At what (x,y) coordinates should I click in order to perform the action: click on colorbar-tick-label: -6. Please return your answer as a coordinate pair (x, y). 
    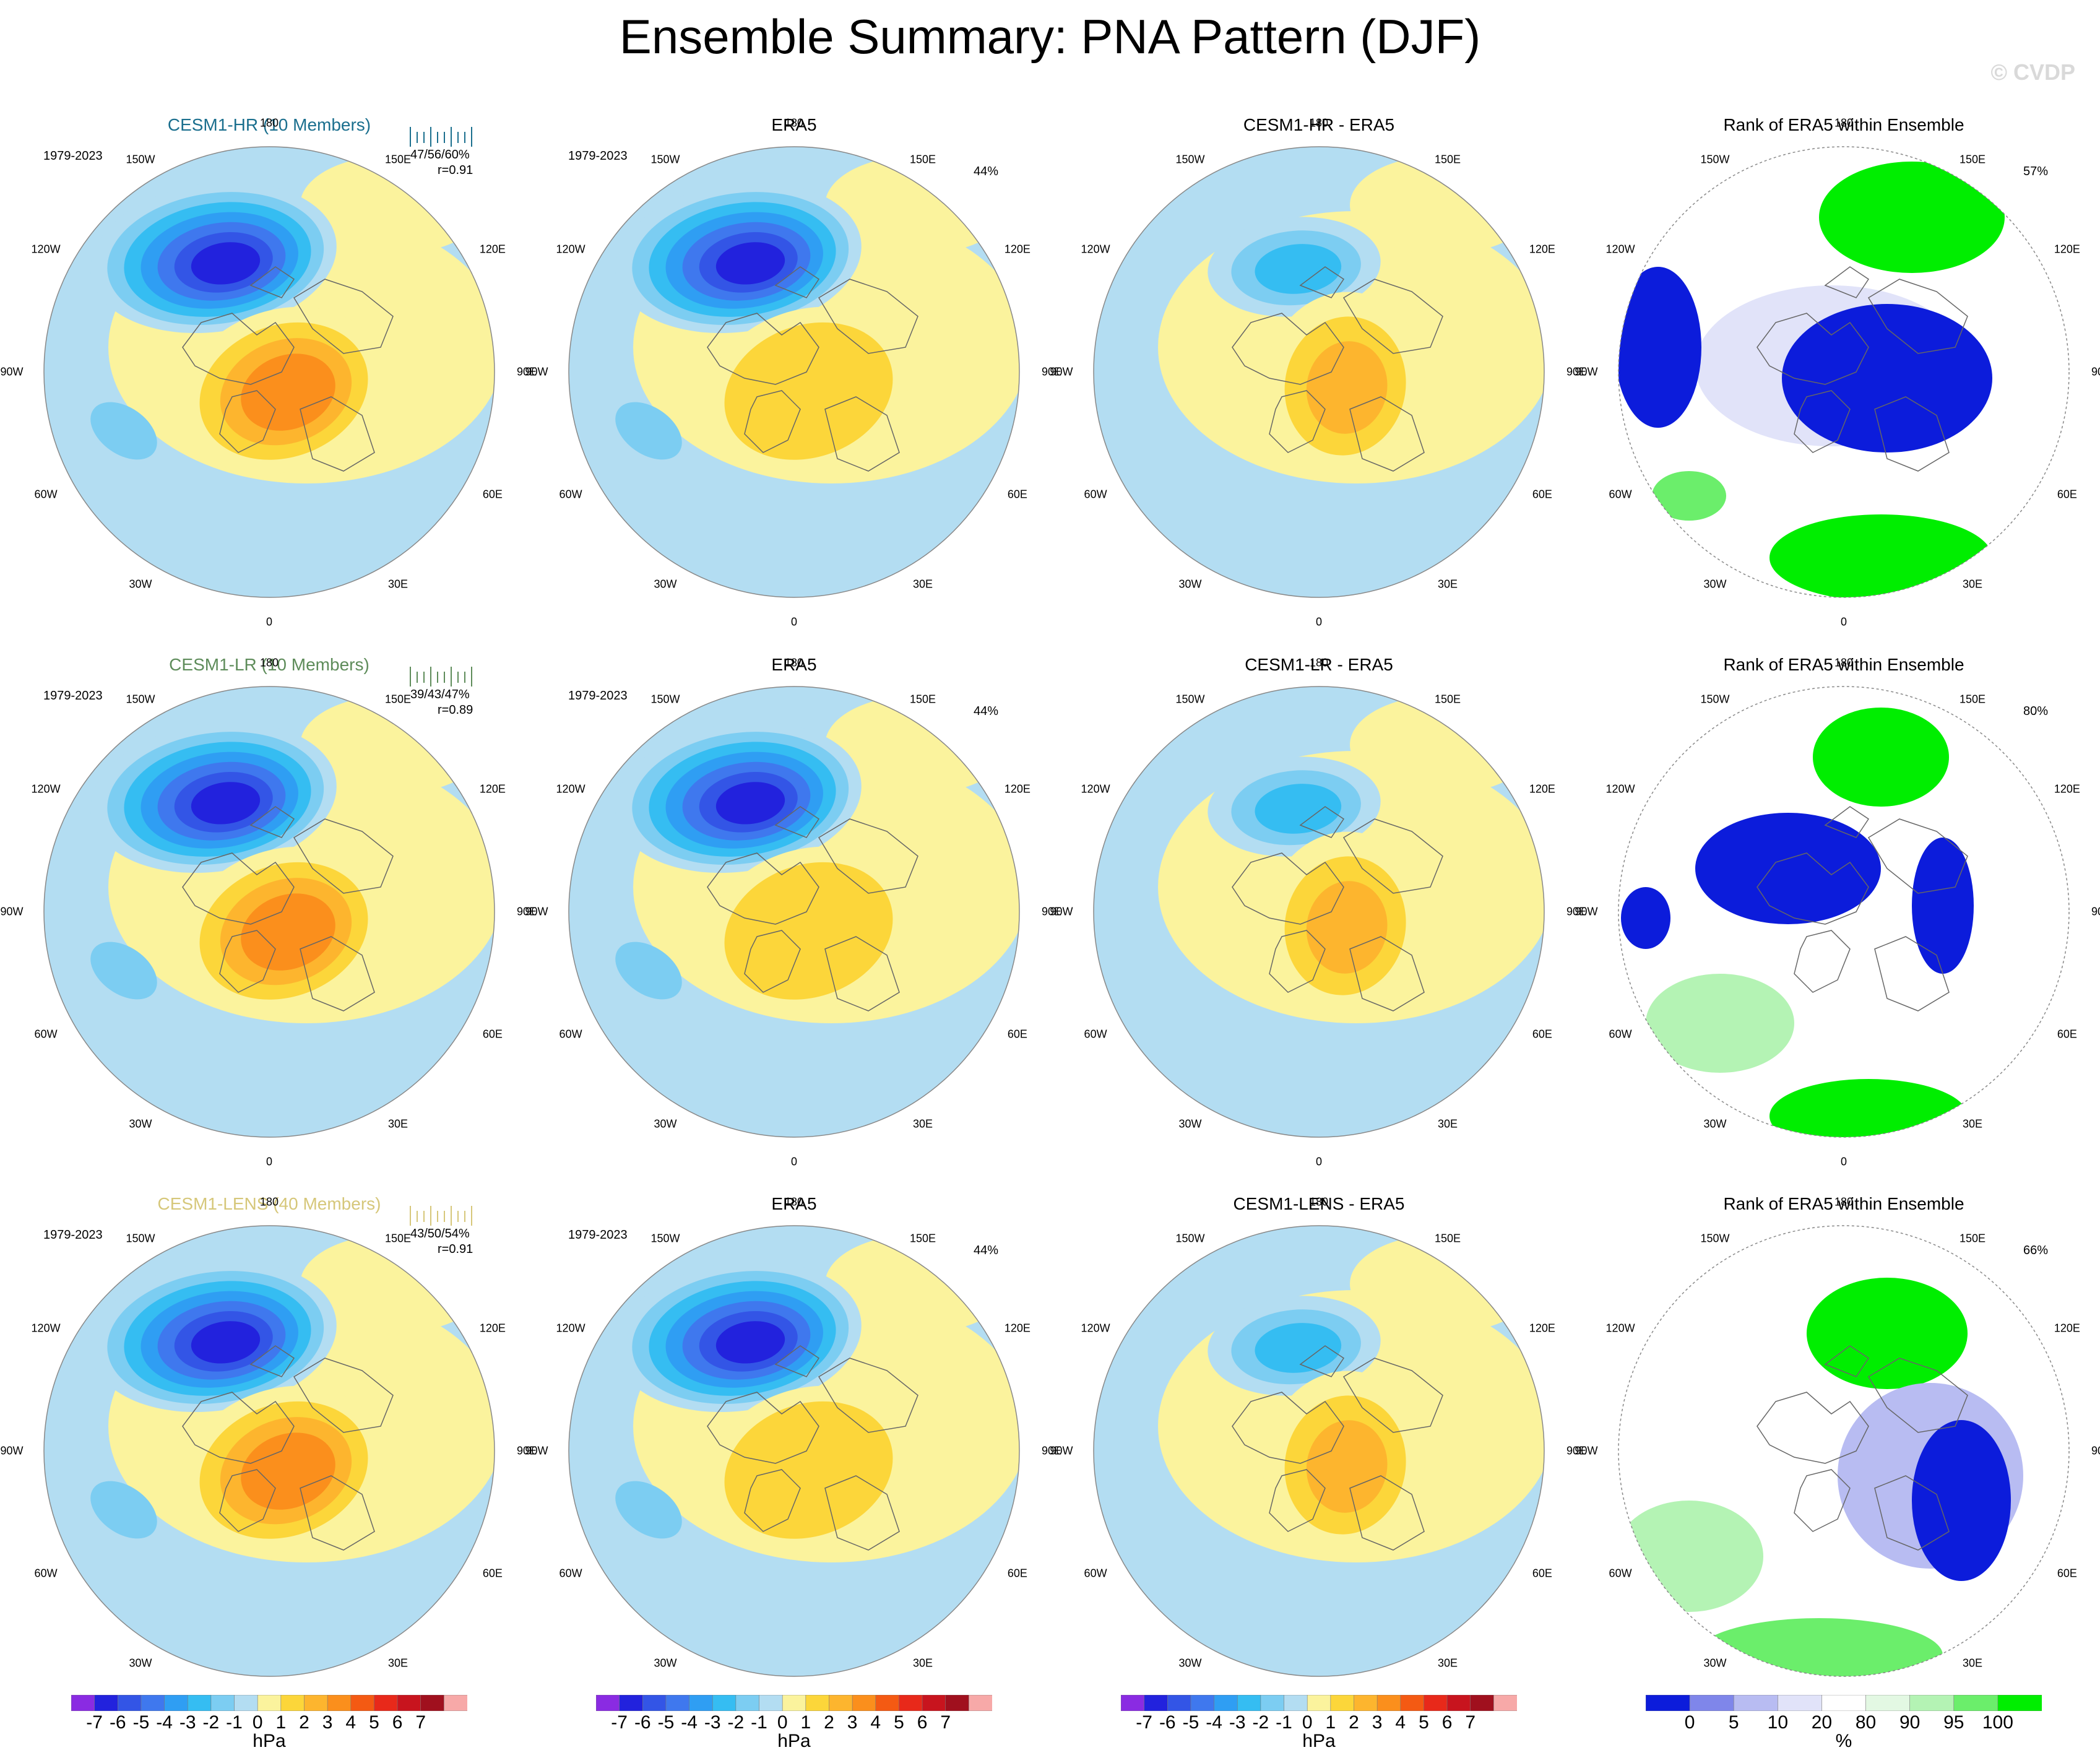
    Looking at the image, I should click on (642, 1722).